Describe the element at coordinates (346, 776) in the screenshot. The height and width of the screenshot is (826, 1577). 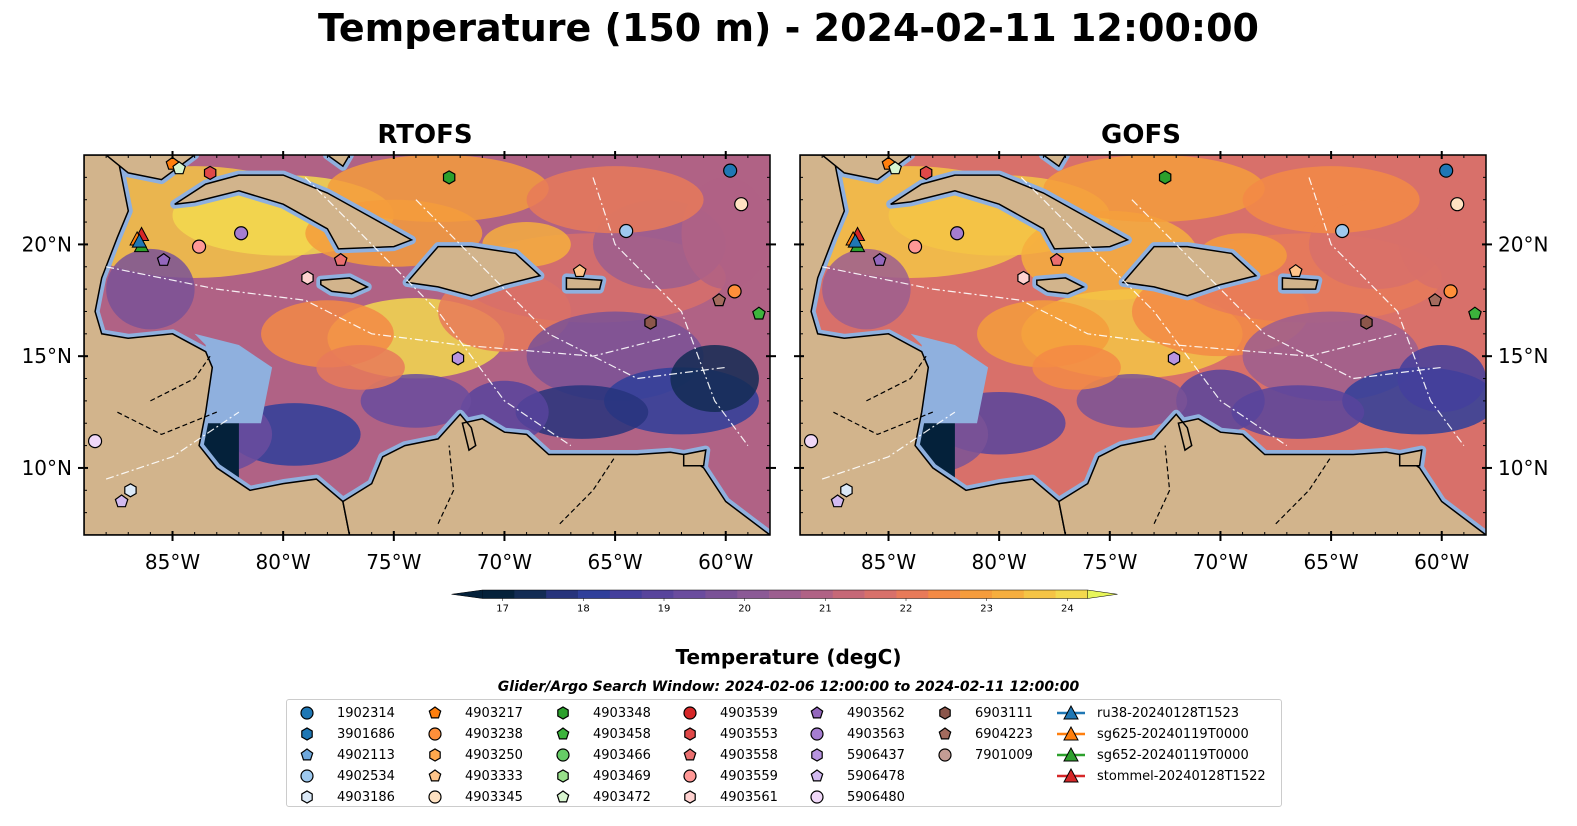
I see `legend-item-4902534: 4902534` at that location.